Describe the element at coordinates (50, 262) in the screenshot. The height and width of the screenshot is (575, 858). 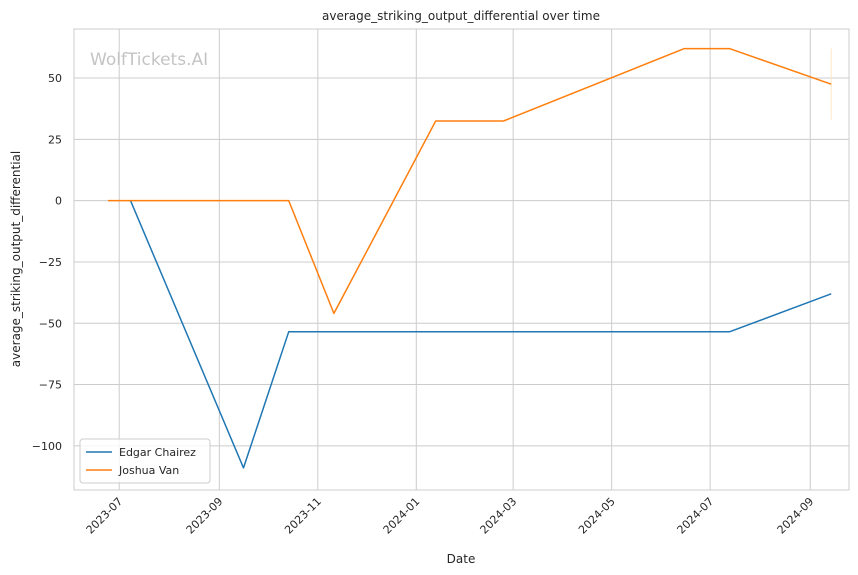
I see `y-tick-label: −25` at that location.